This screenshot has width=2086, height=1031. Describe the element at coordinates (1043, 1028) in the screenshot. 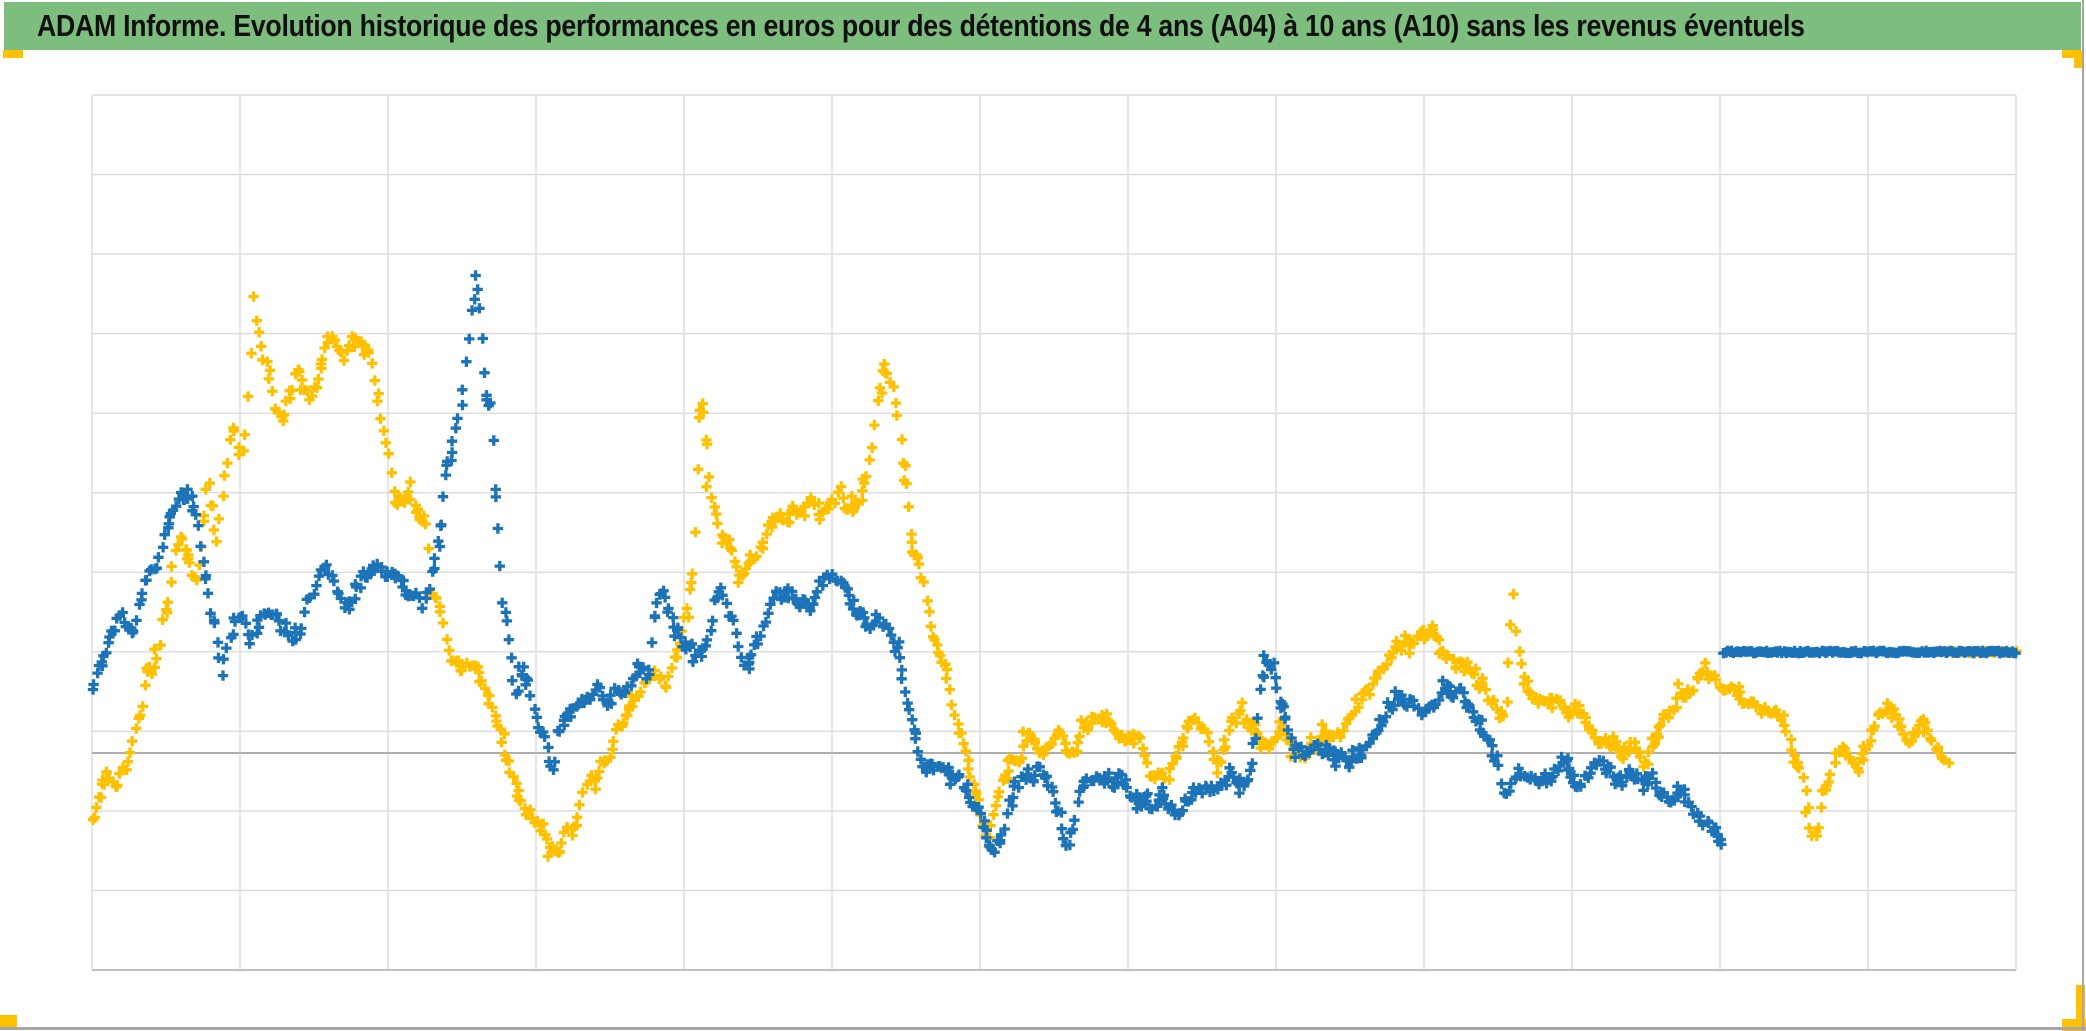

I see `frame-line-bottom` at that location.